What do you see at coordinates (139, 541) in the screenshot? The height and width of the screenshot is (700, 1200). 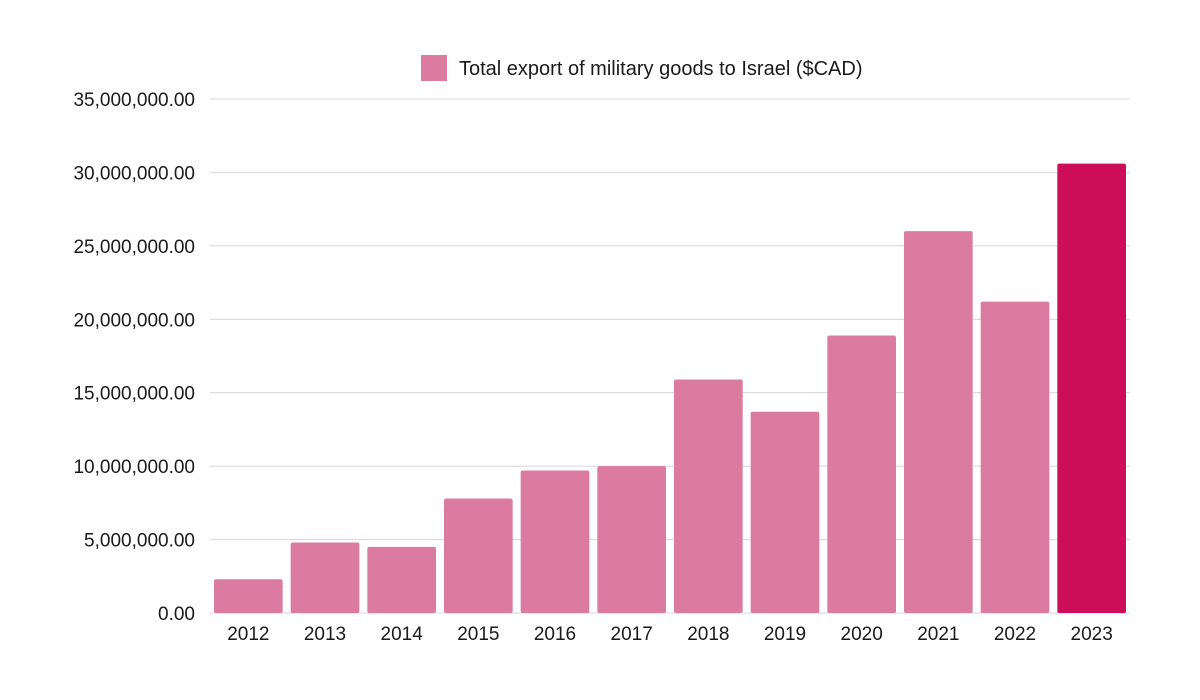 I see `y-tick-label: 5,000,000.00` at bounding box center [139, 541].